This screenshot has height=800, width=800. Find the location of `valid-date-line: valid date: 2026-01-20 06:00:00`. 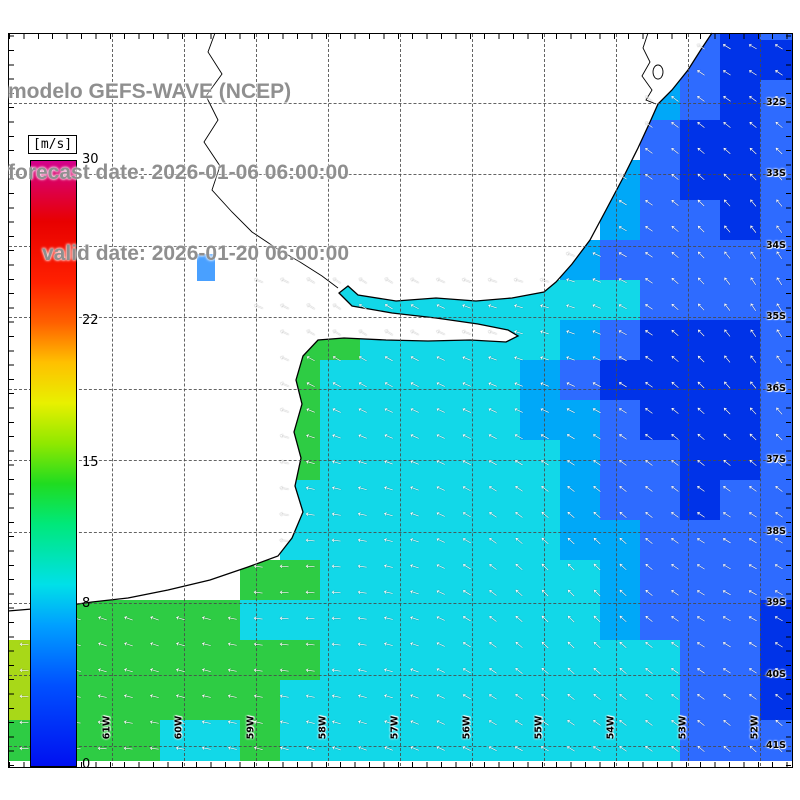

valid-date-line: valid date: 2026-01-20 06:00:00 is located at coordinates (196, 253).